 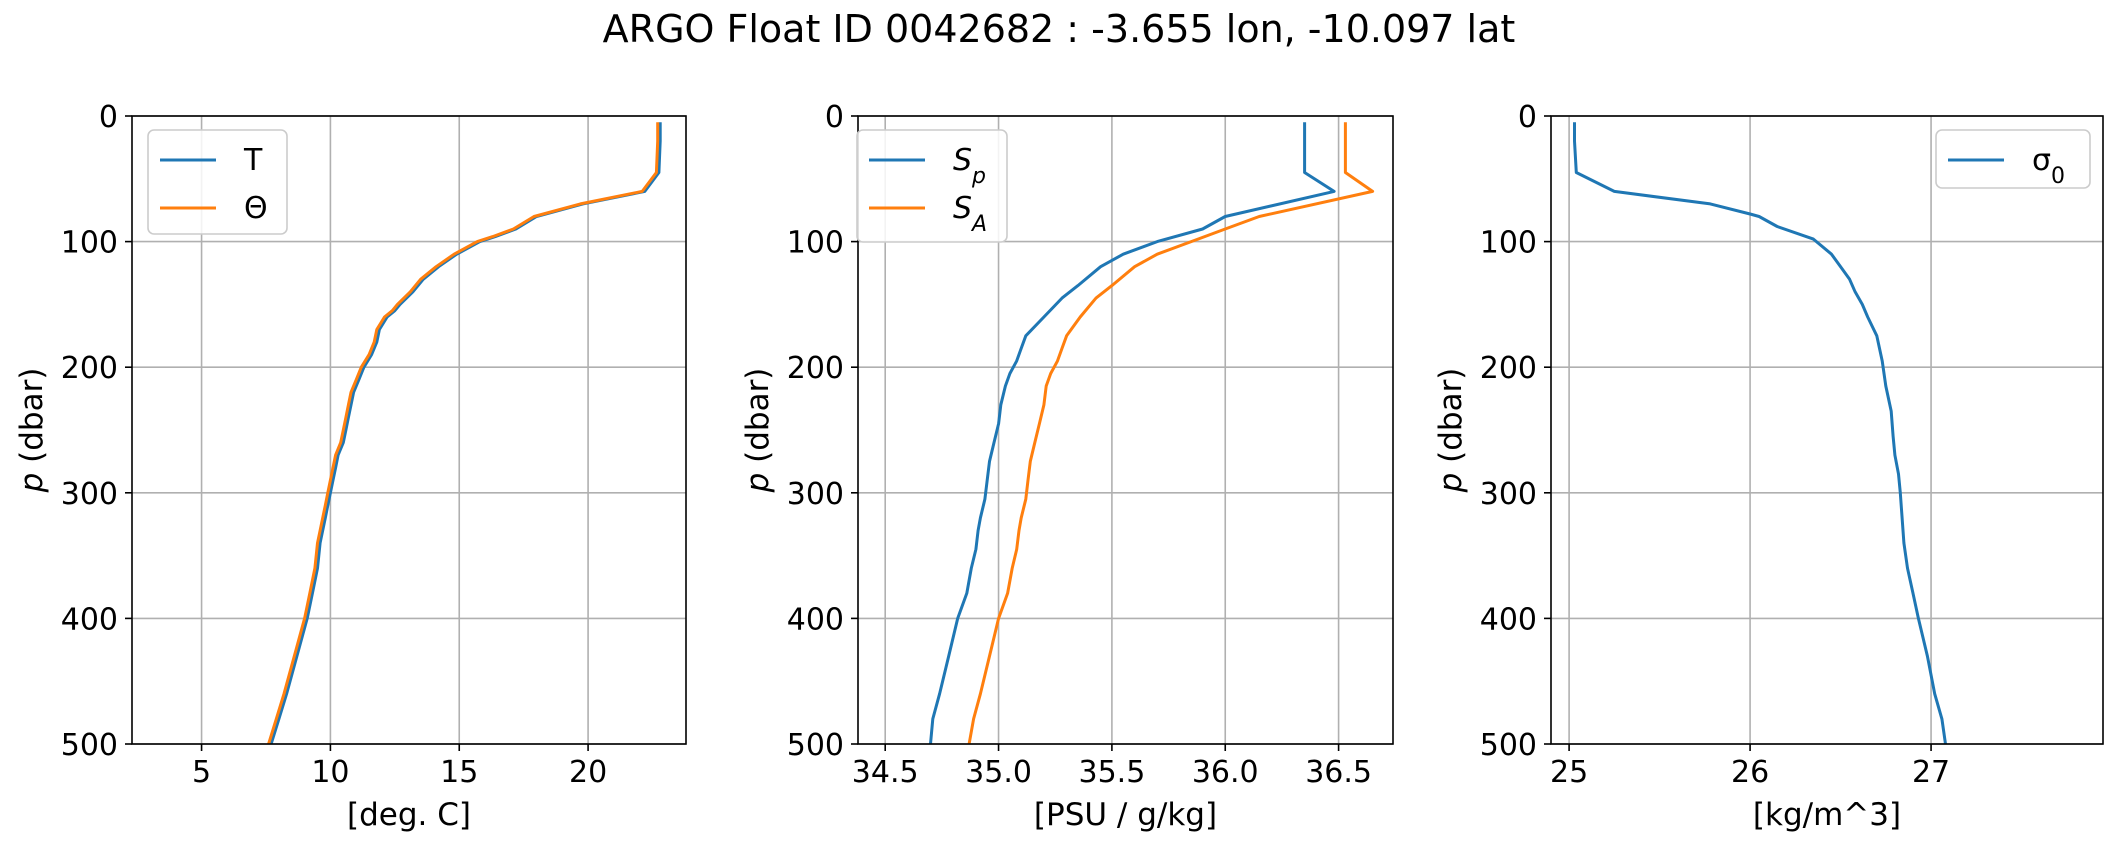 I want to click on series-line-, so click(x=463, y=433).